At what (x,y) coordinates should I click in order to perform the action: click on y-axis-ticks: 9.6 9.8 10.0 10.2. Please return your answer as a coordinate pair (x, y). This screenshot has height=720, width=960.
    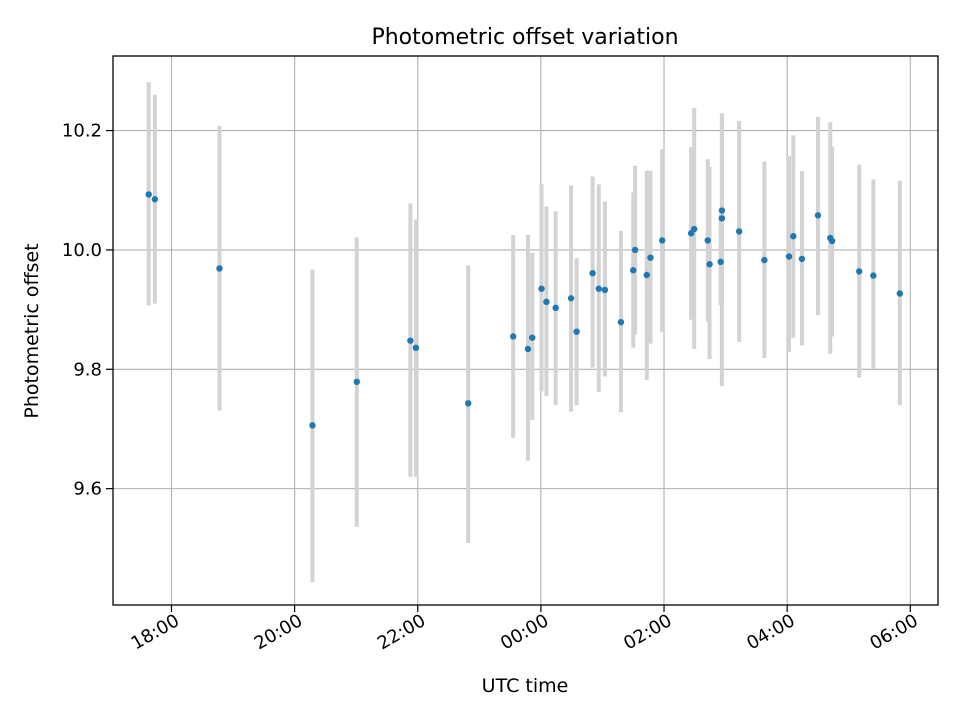
    Looking at the image, I should click on (87, 310).